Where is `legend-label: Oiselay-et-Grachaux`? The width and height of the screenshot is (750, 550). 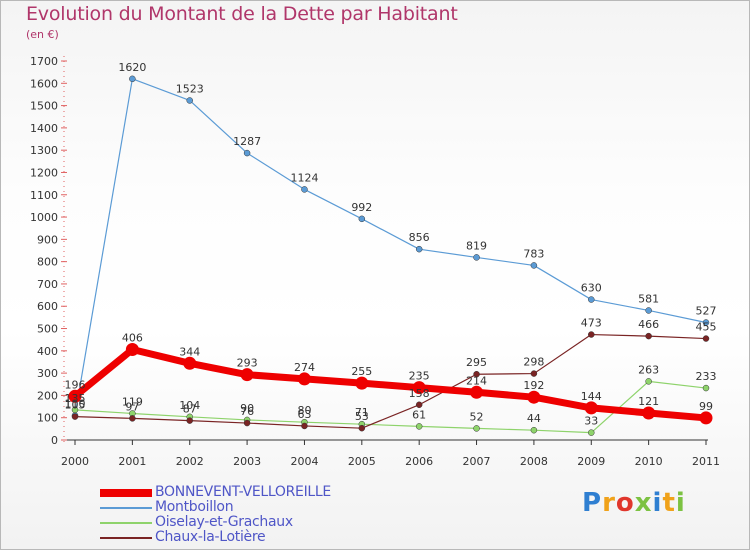 legend-label: Oiselay-et-Grachaux is located at coordinates (224, 522).